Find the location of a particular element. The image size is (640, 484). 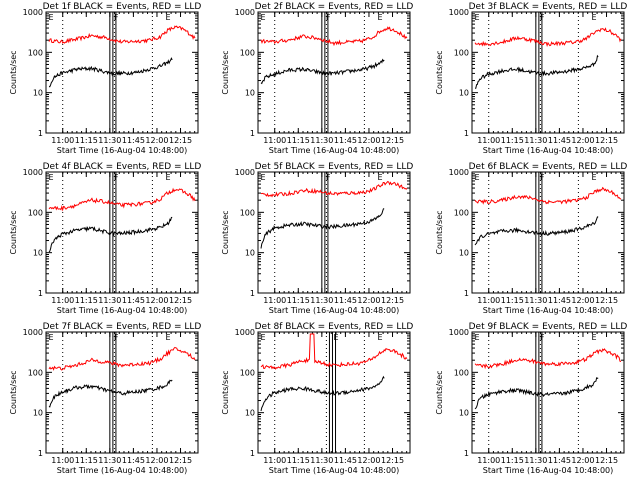

panel-title: Det 2f BLACK = Events, RED = LLD is located at coordinates (334, 7).